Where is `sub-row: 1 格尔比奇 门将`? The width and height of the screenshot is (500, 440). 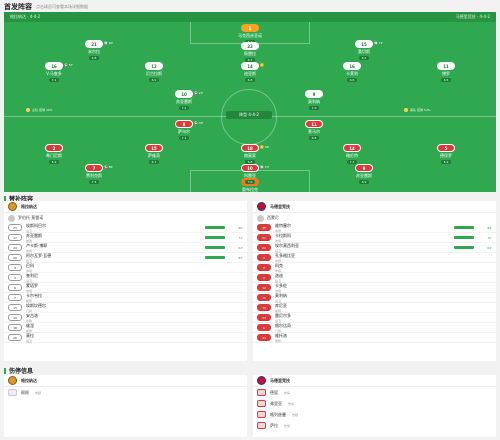 sub-row: 1 格尔比奇 门将 is located at coordinates (374, 328).